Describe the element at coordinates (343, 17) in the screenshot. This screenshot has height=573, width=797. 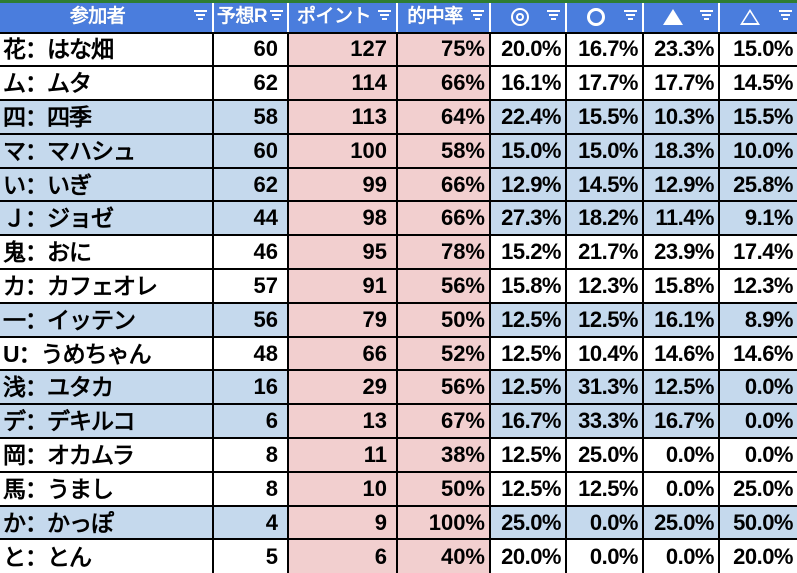
I see `column-header-point: ポイント` at that location.